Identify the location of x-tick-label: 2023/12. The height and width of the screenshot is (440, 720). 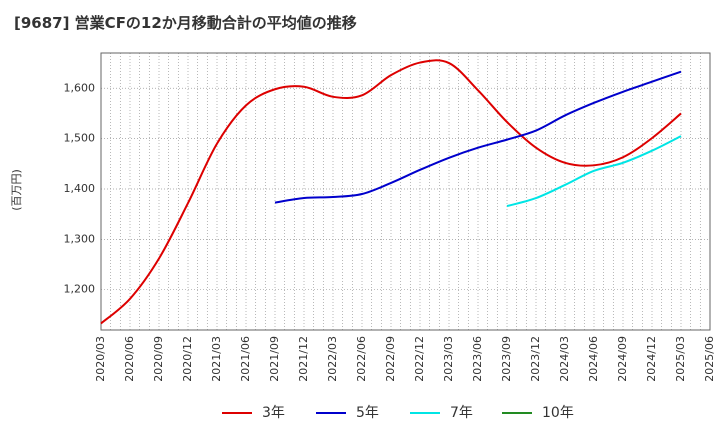
(535, 359).